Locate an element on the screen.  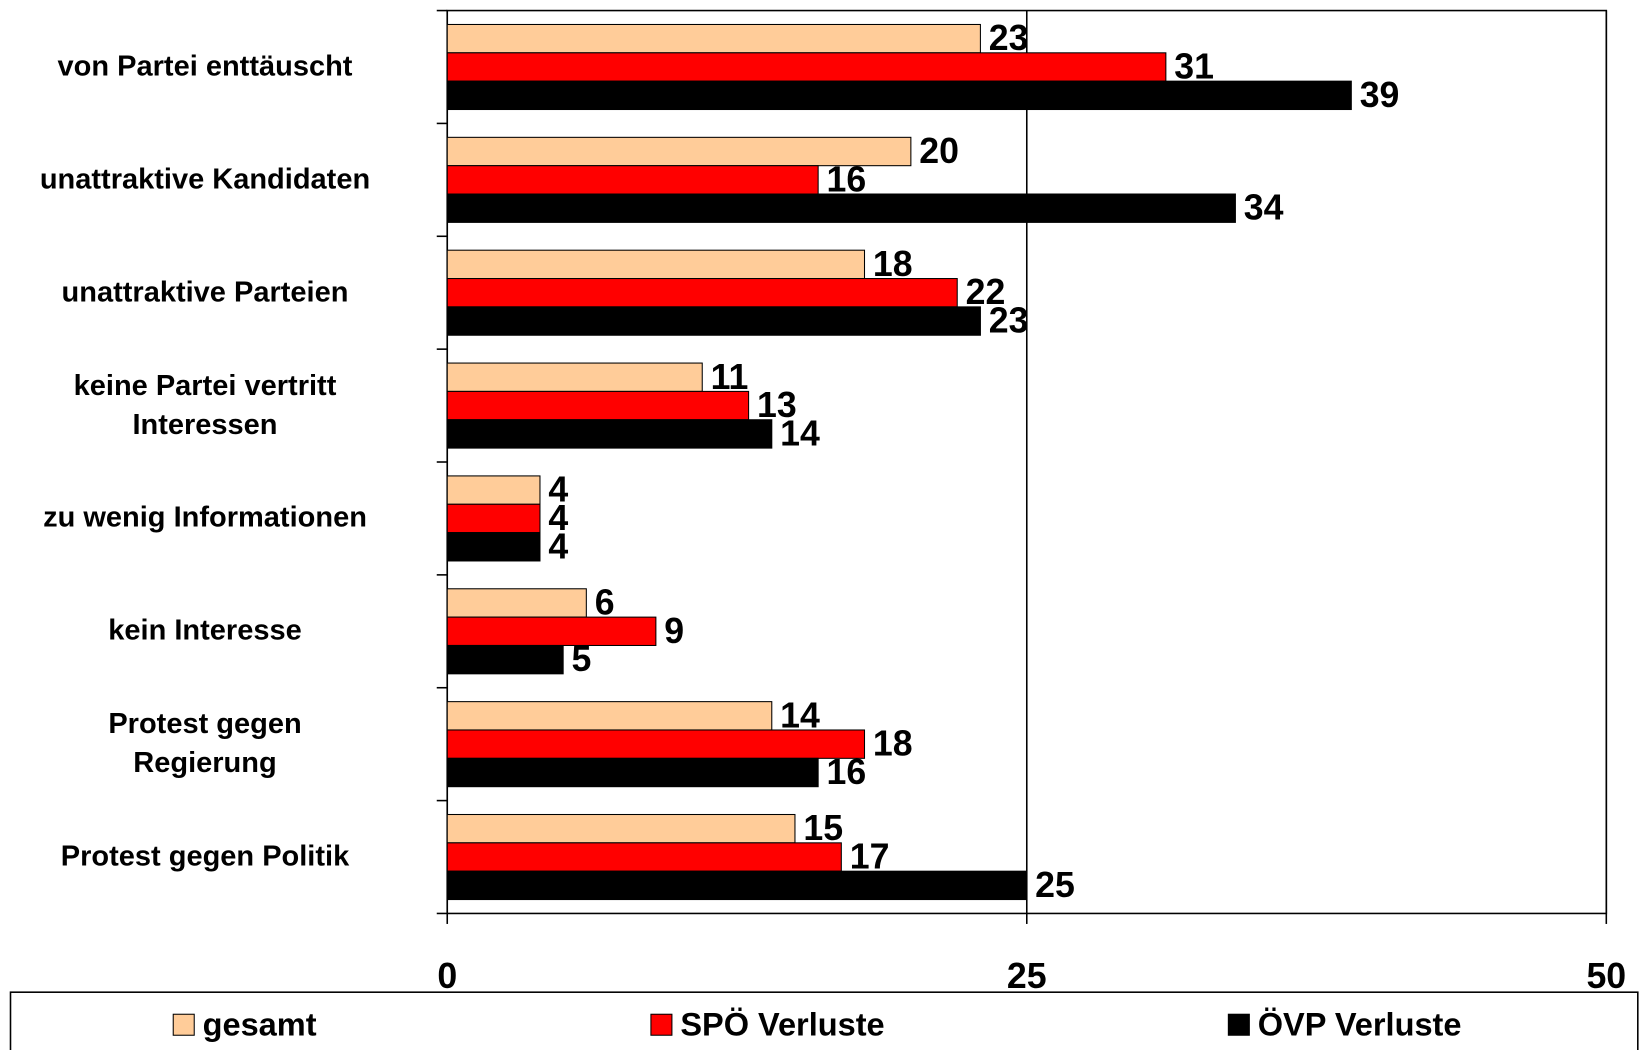
y-tick-label: von Partei enttäuscht is located at coordinates (205, 66).